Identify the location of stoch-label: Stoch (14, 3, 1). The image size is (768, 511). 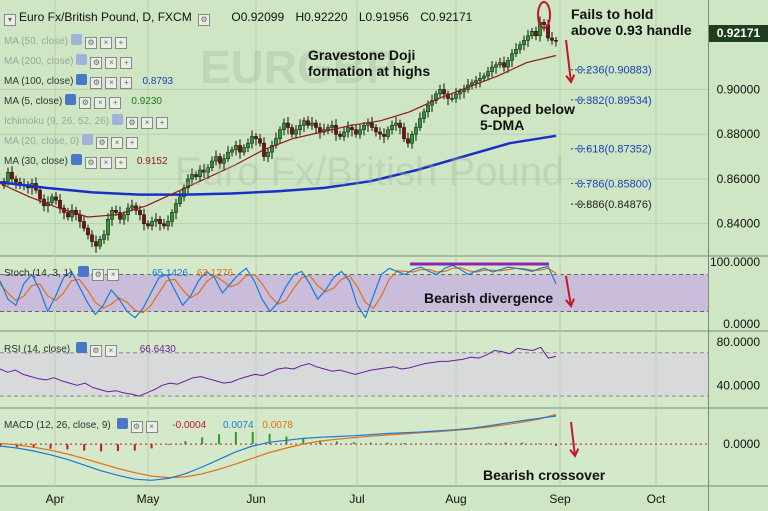
(38, 273).